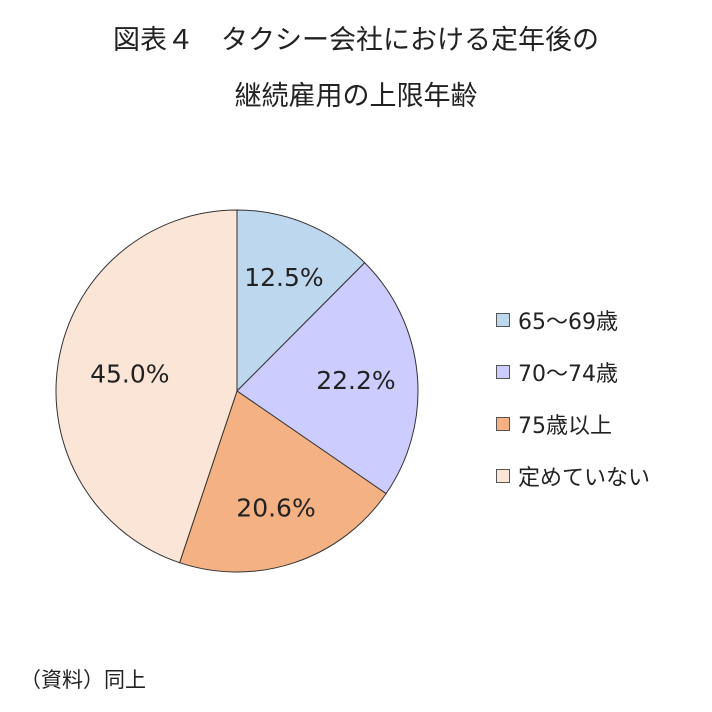 This screenshot has height=712, width=712. Describe the element at coordinates (83, 680) in the screenshot. I see `source-note: （資料）同上` at that location.